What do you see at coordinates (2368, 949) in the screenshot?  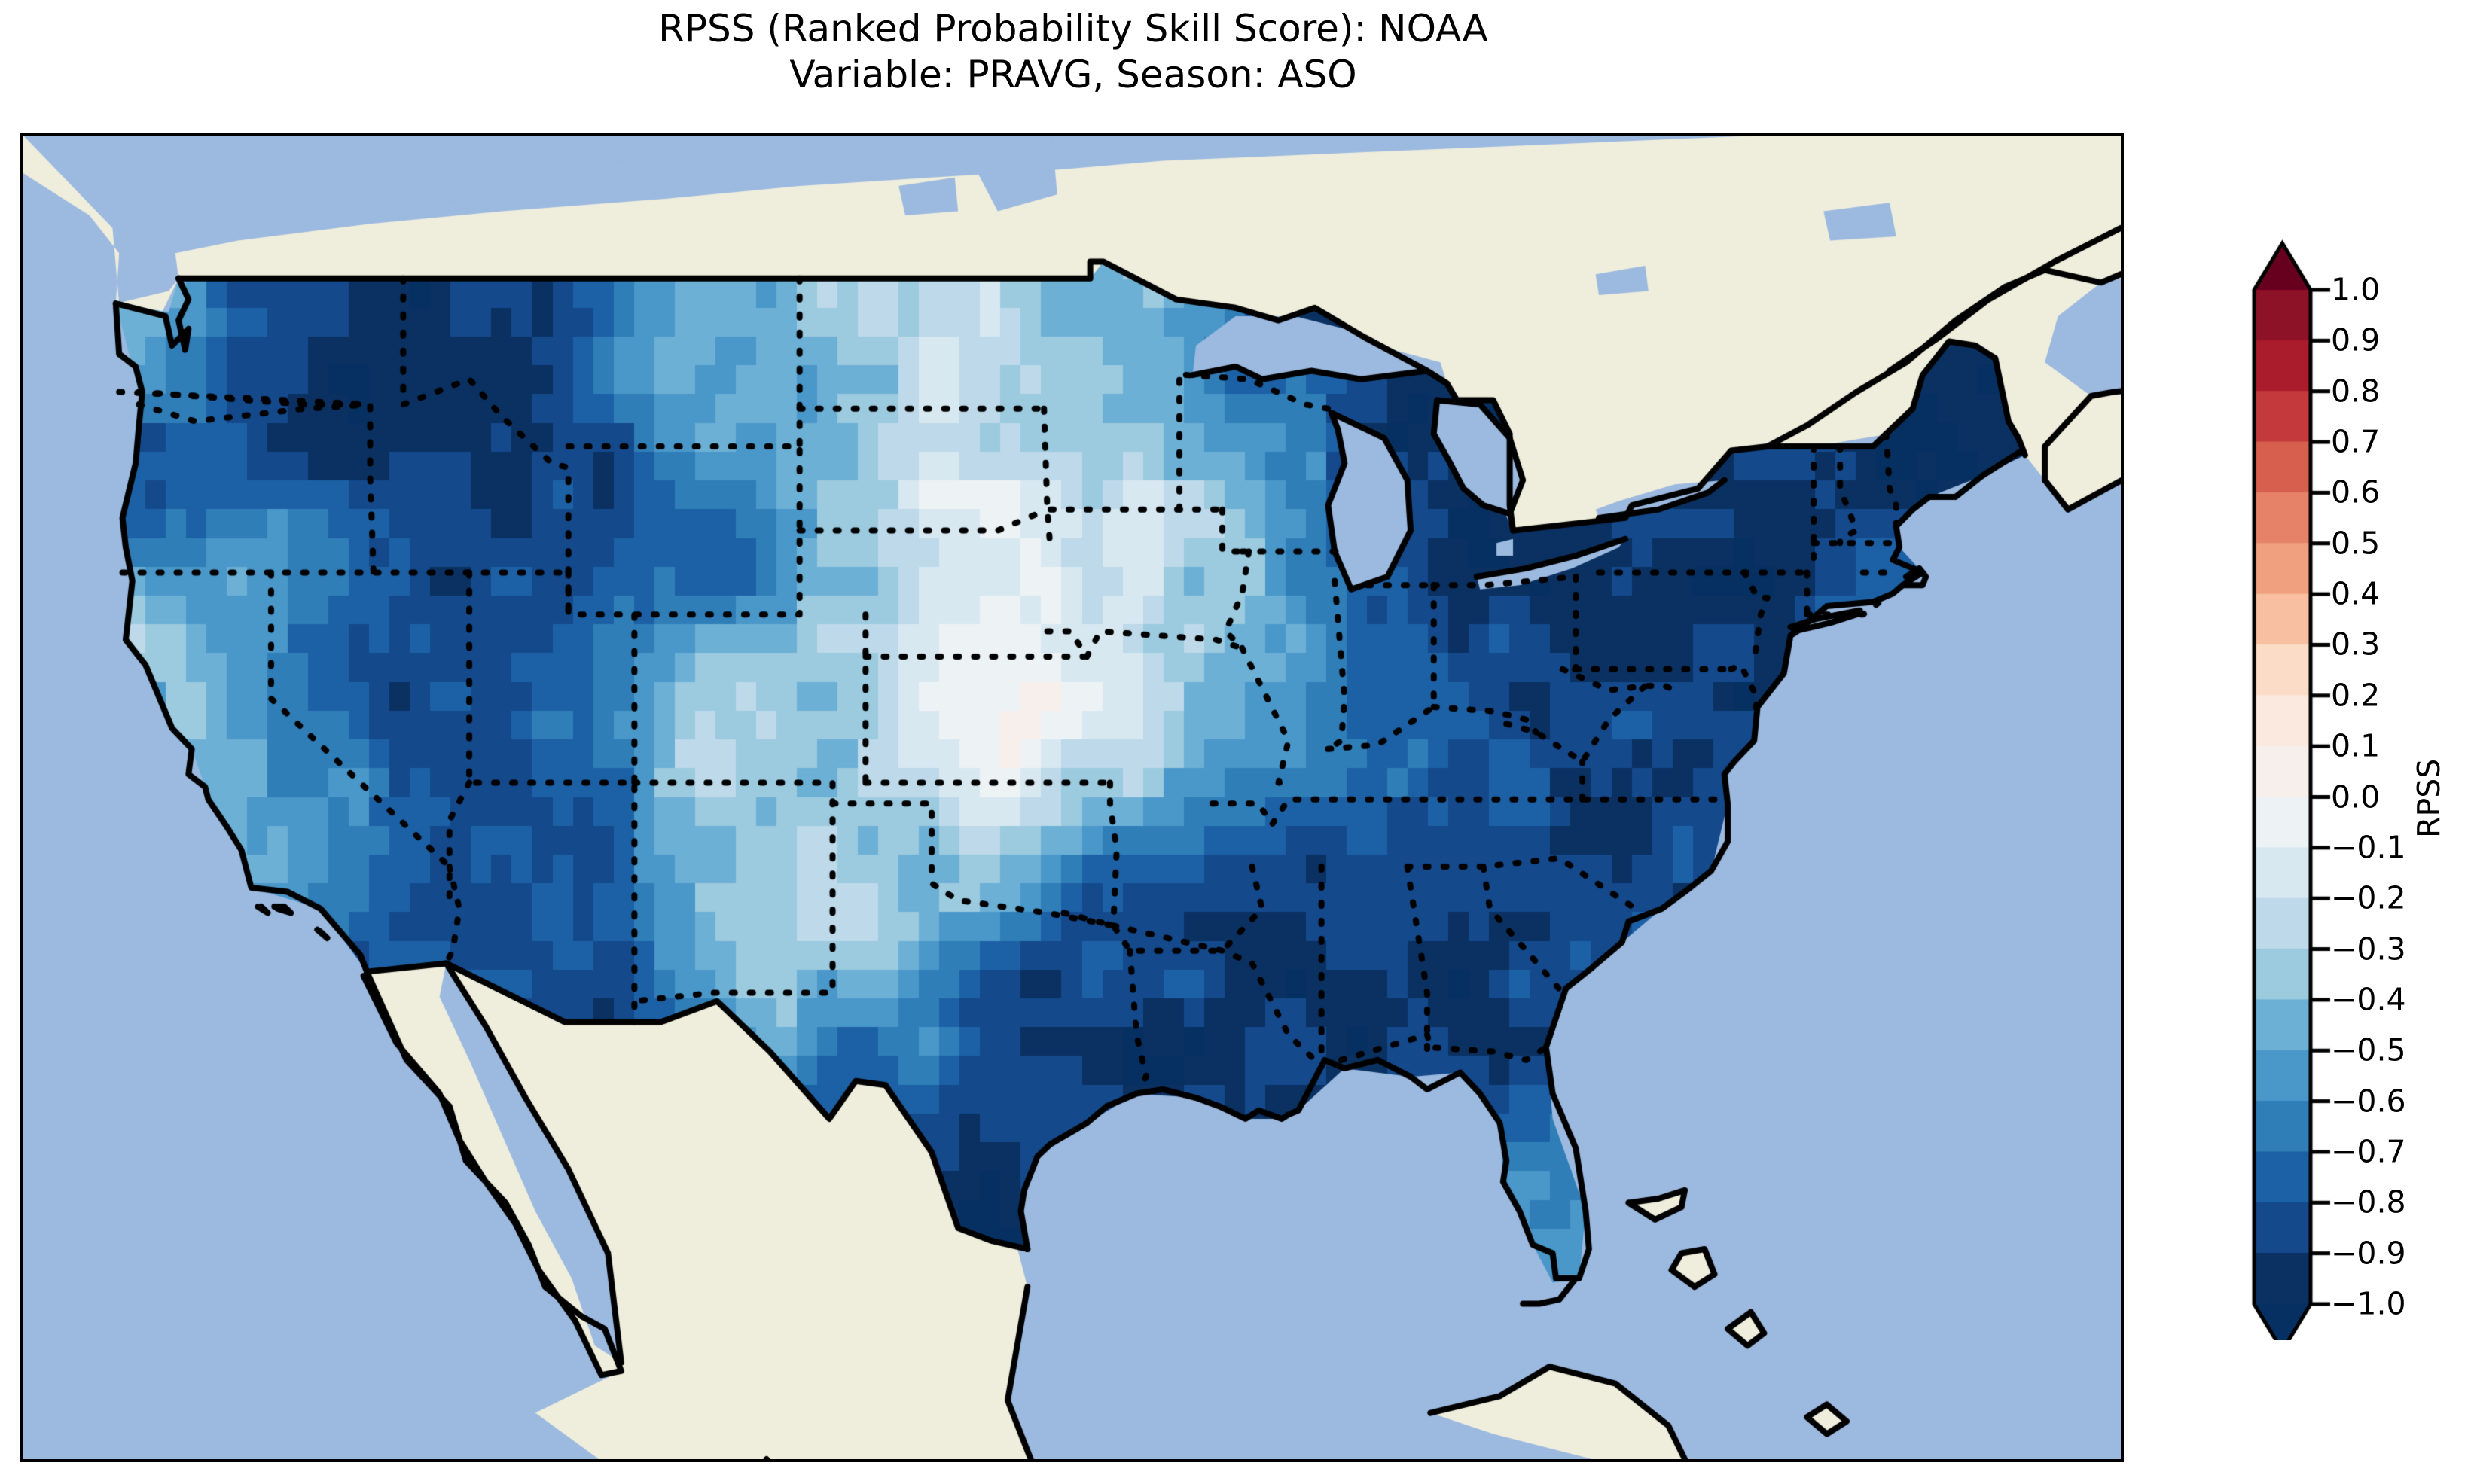 I see `colorbar-tick-13: −0.3` at bounding box center [2368, 949].